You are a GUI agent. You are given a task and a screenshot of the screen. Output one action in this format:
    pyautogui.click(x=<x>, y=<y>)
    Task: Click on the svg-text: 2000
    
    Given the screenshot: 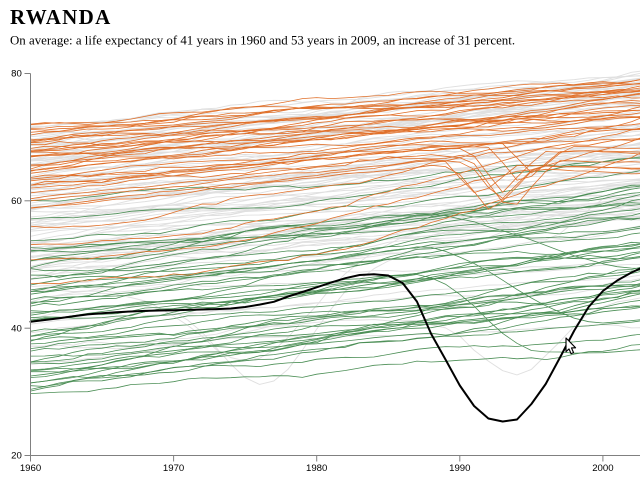 What is the action you would take?
    pyautogui.click(x=602, y=468)
    